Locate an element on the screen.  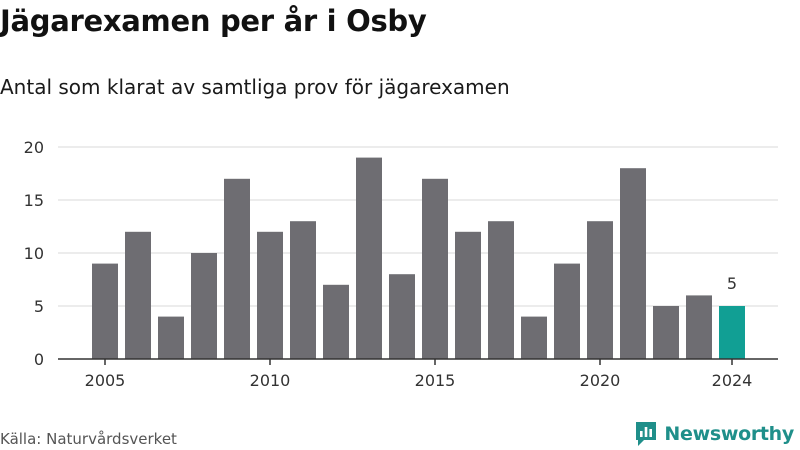
x-tick-label: 2024 is located at coordinates (732, 380).